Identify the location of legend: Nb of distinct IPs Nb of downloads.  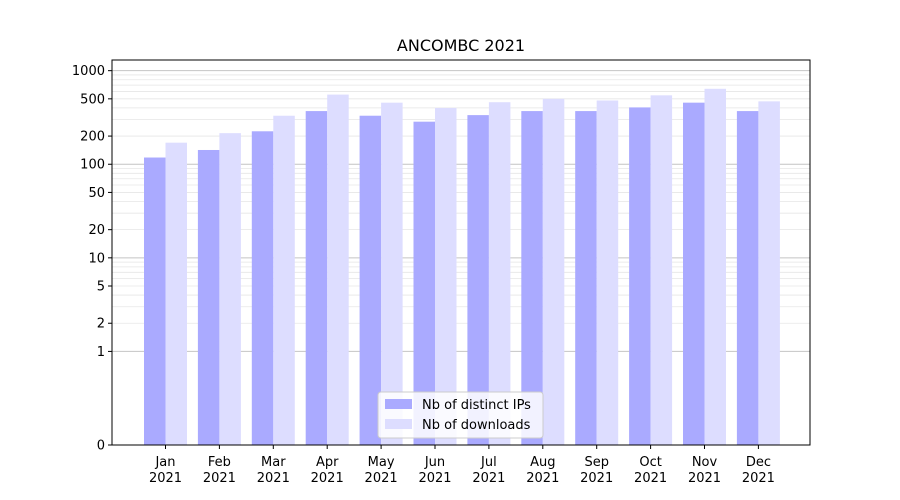
(460, 415).